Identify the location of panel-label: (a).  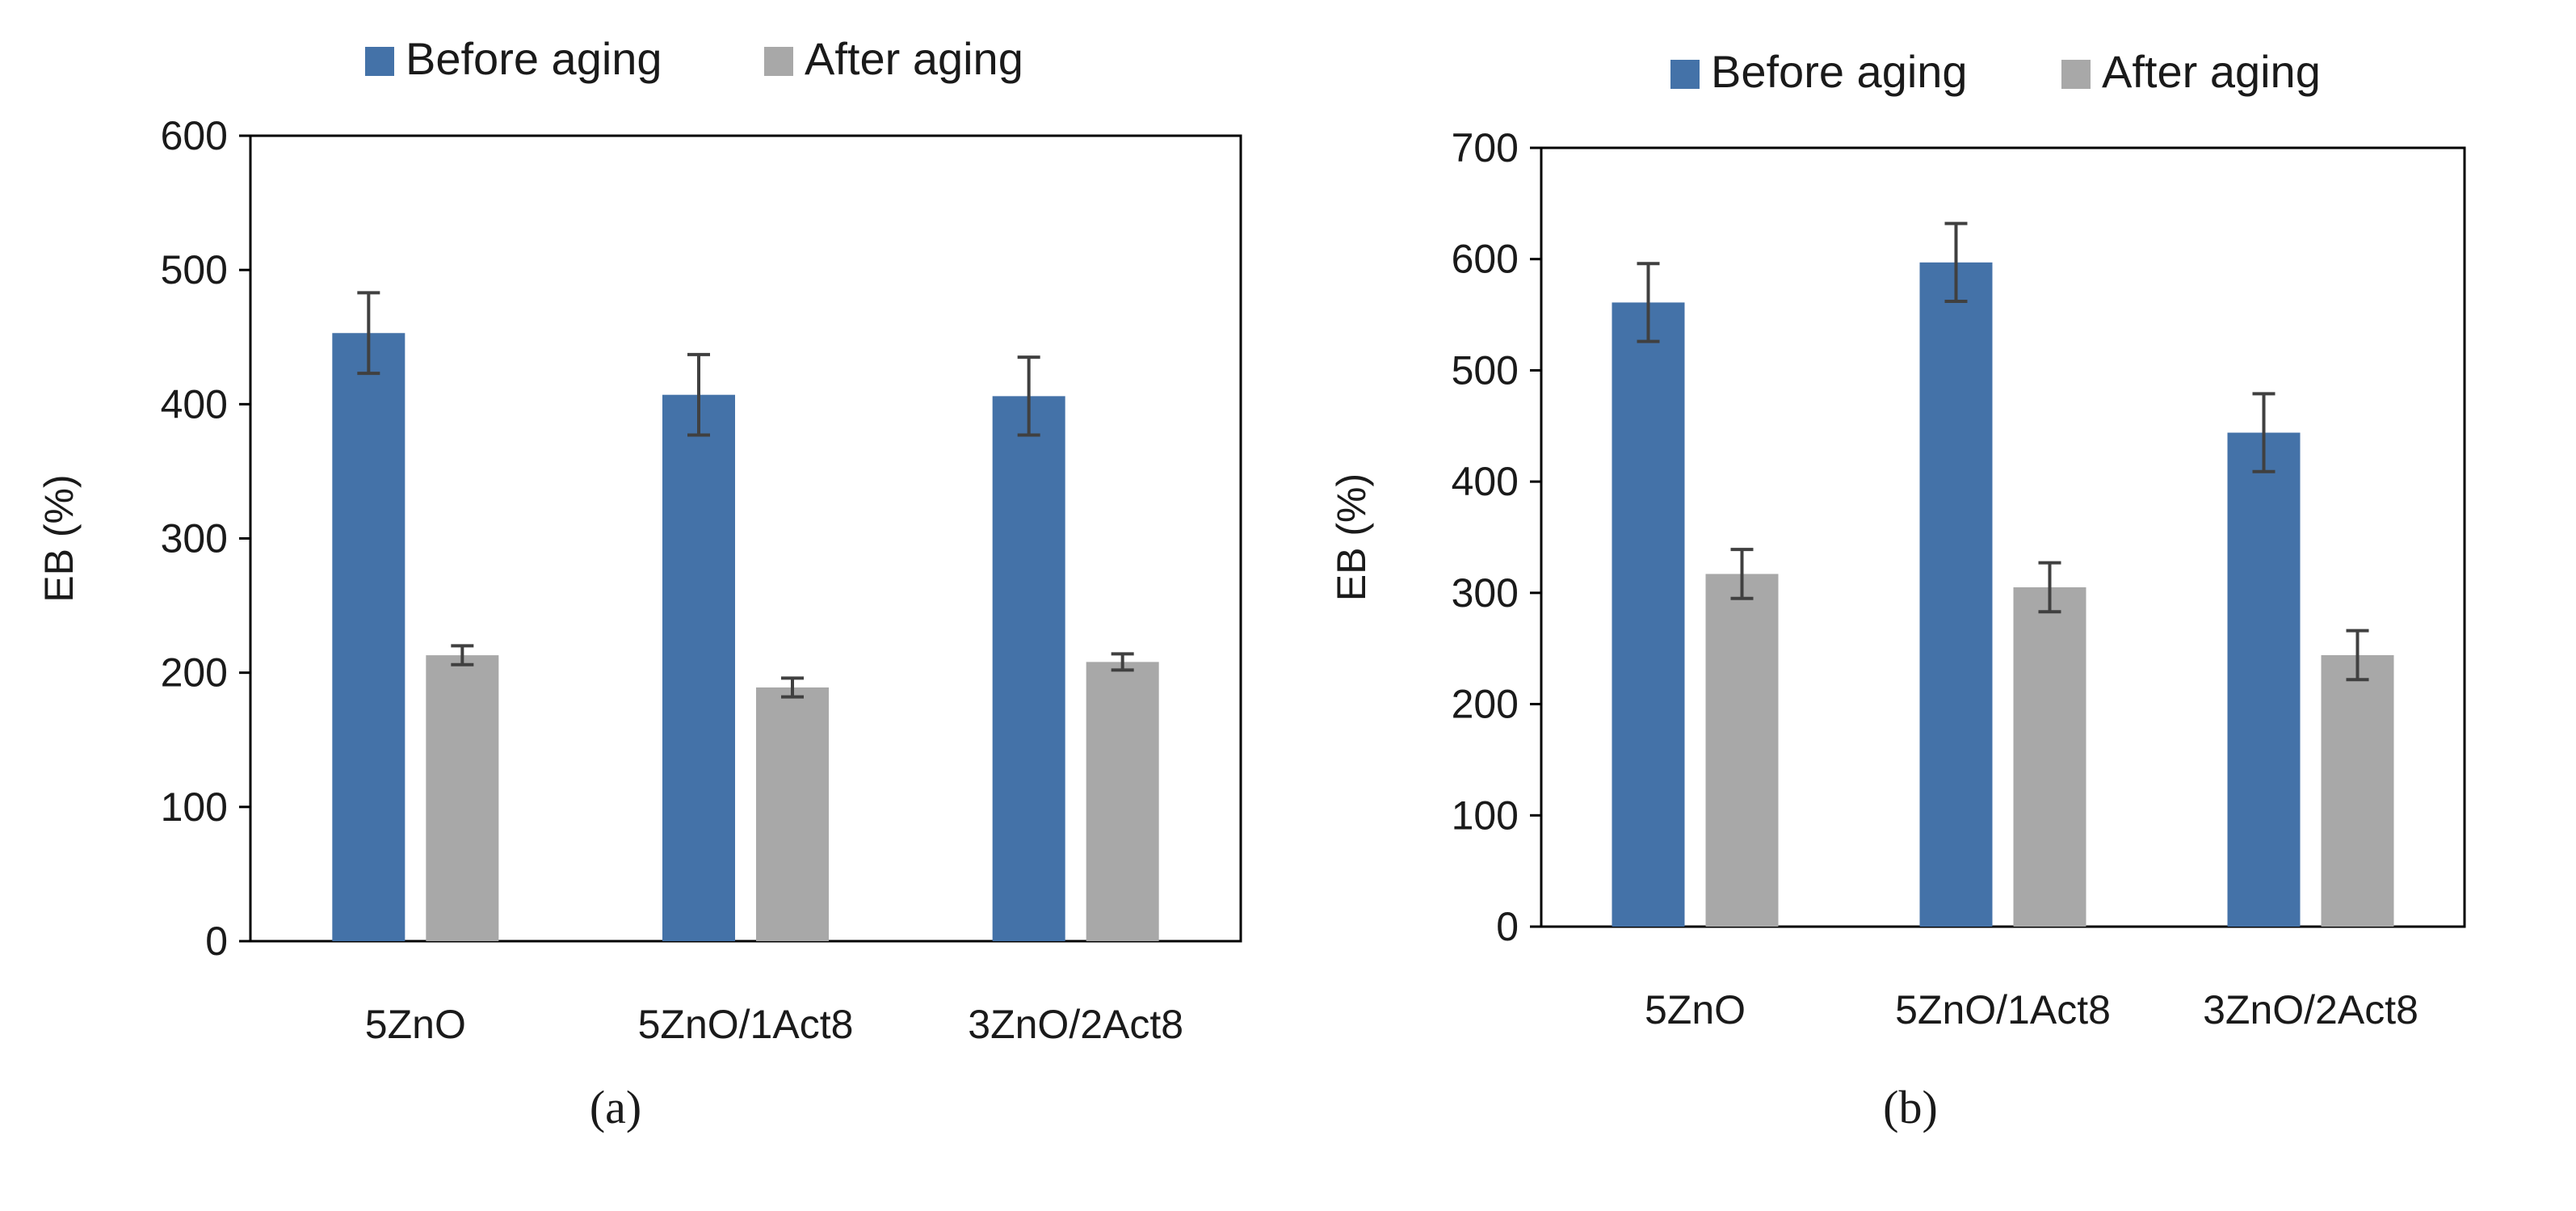
(616, 1107).